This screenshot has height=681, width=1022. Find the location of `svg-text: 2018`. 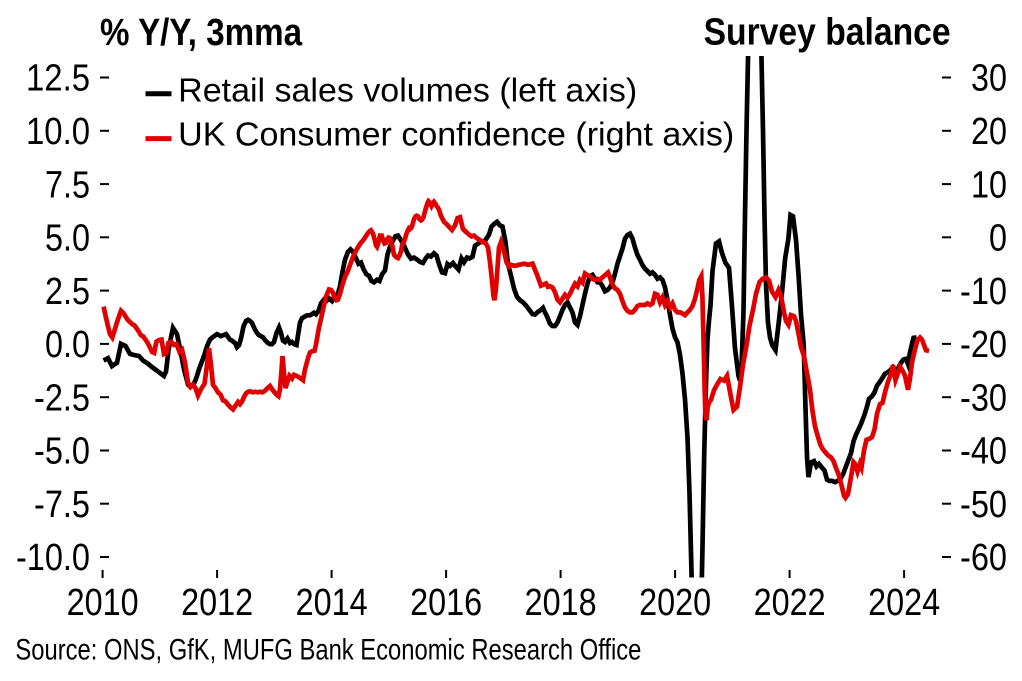

svg-text: 2018 is located at coordinates (561, 603).